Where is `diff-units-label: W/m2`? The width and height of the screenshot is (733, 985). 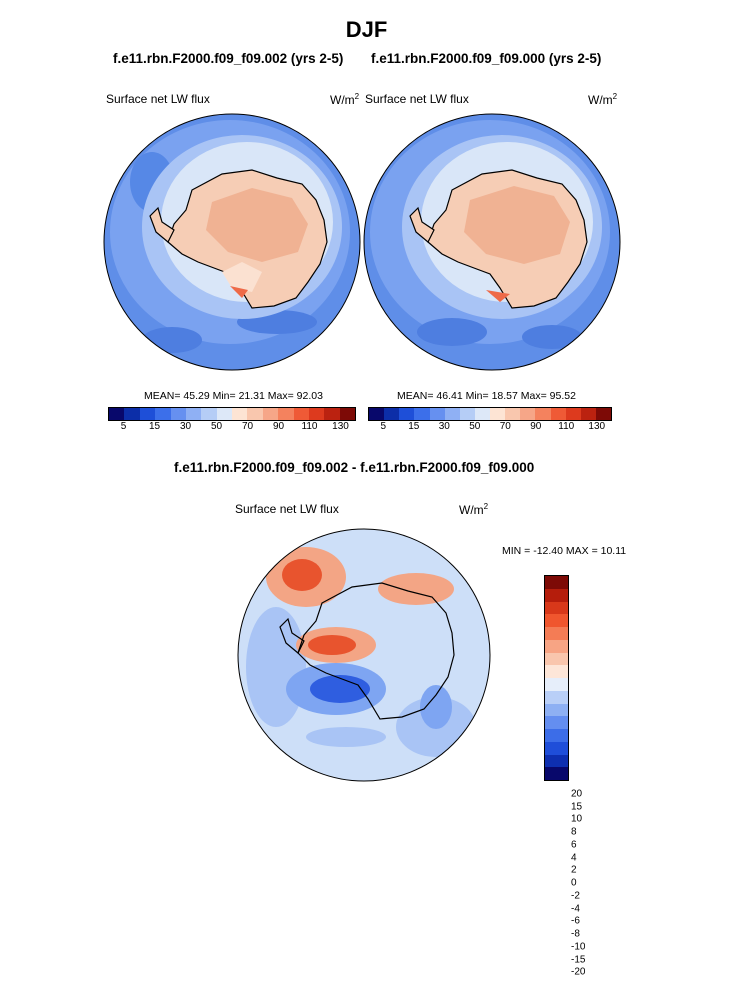
diff-units-label: W/m2 is located at coordinates (473, 509).